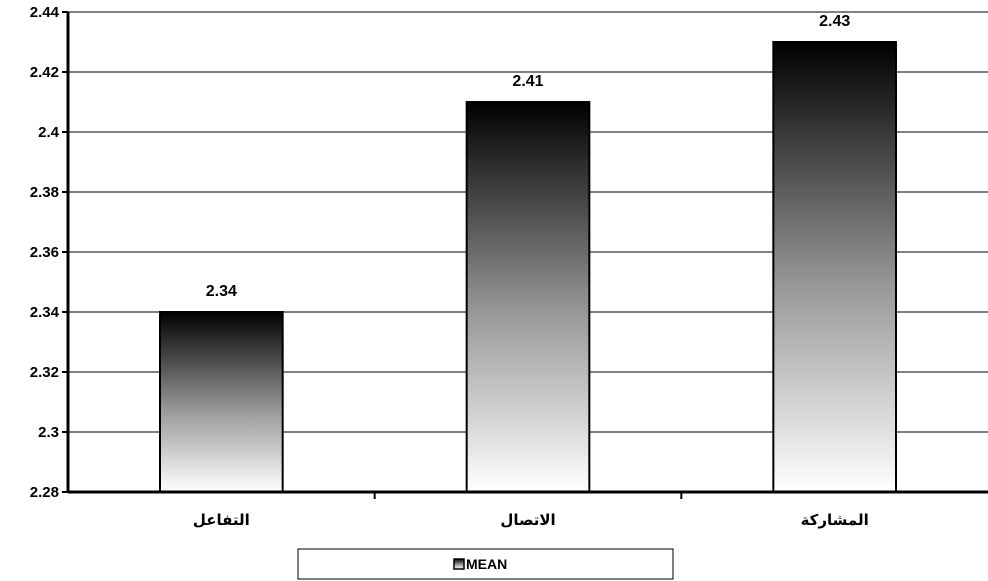 This screenshot has height=581, width=988. I want to click on legend-box, so click(485, 564).